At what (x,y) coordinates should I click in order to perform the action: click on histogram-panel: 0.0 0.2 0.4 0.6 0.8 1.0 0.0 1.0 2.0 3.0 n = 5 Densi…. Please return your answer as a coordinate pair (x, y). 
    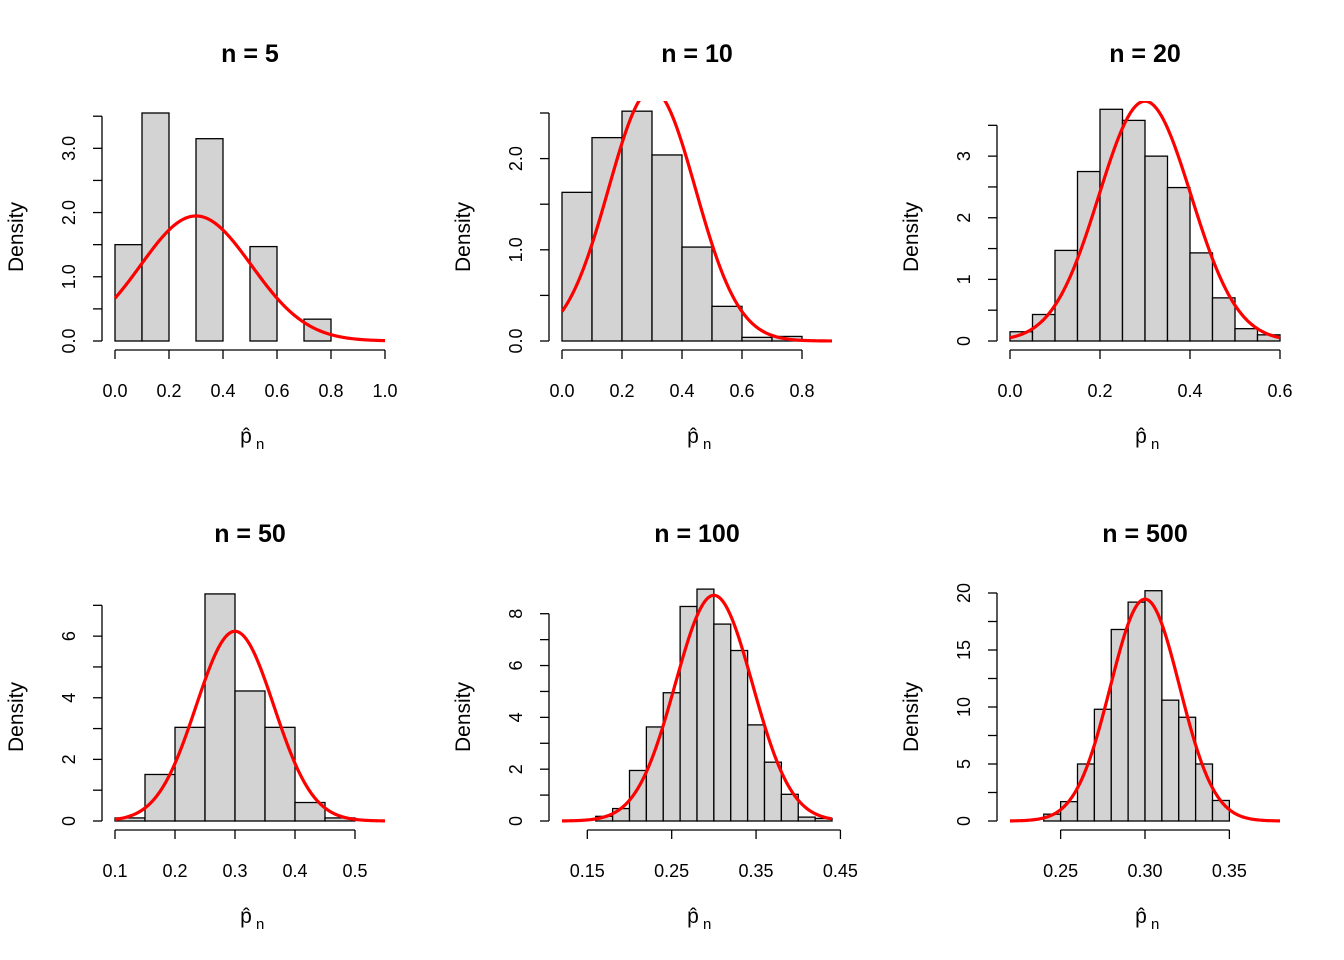
    Looking at the image, I should click on (201, 246).